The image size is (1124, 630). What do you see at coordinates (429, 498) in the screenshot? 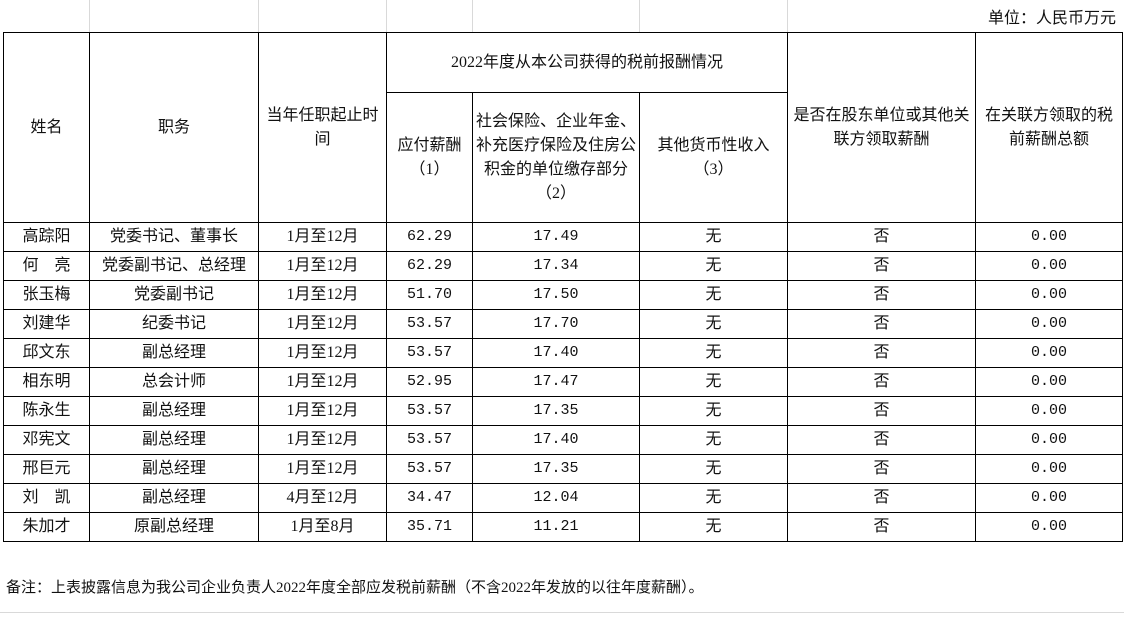
I see `cell-salary: 34.47` at bounding box center [429, 498].